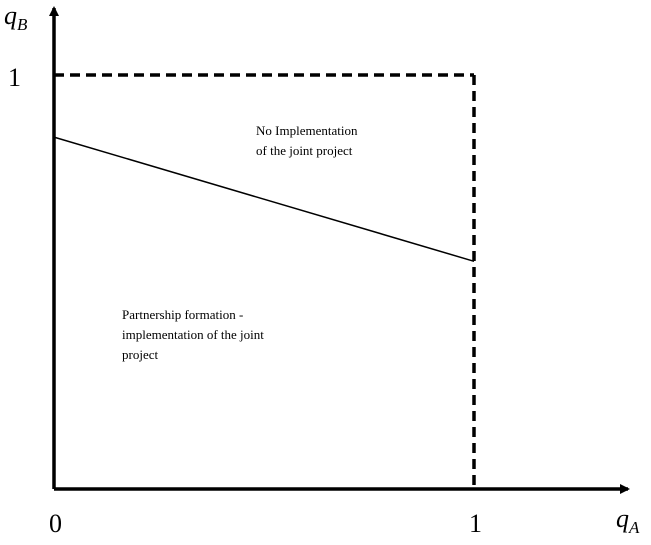 This screenshot has width=651, height=545. What do you see at coordinates (55, 523) in the screenshot?
I see `x-tick-zero: 0` at bounding box center [55, 523].